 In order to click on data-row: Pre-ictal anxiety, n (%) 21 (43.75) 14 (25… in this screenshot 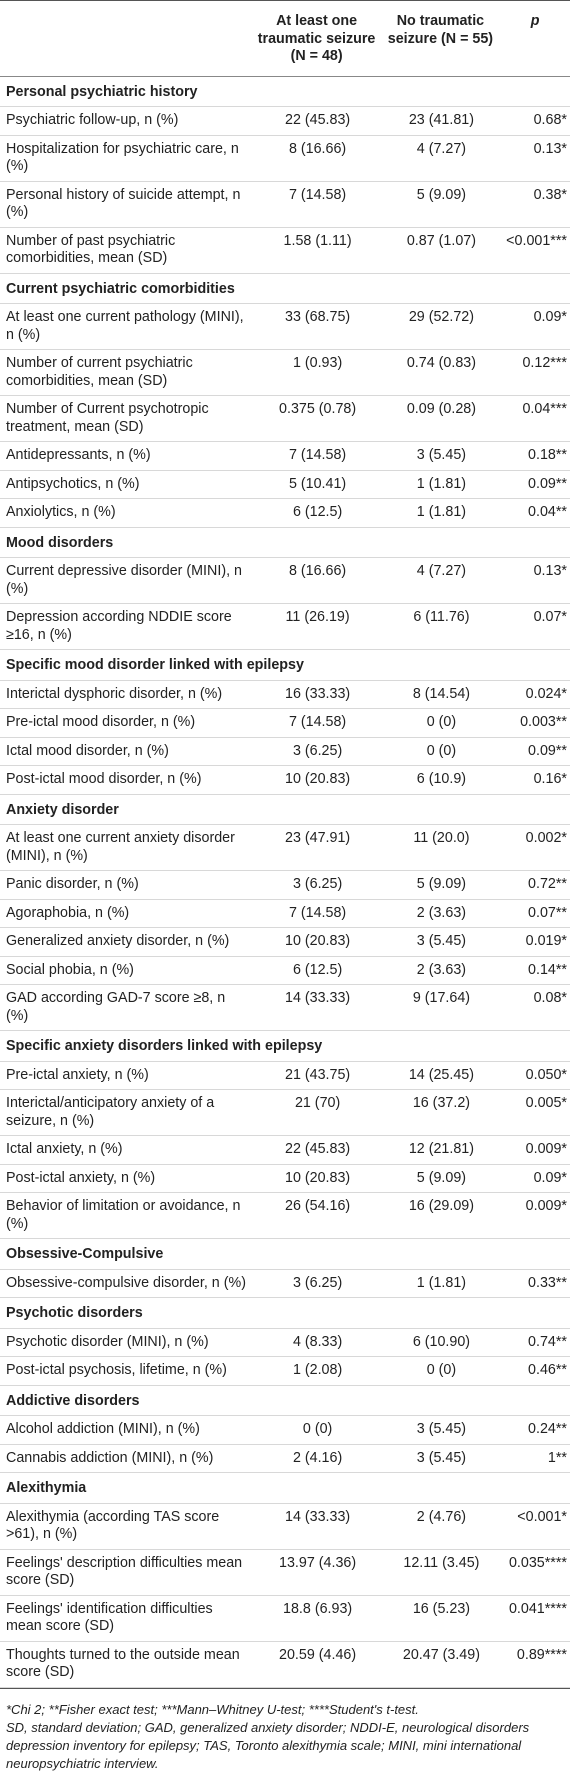, I will do `click(285, 1075)`.